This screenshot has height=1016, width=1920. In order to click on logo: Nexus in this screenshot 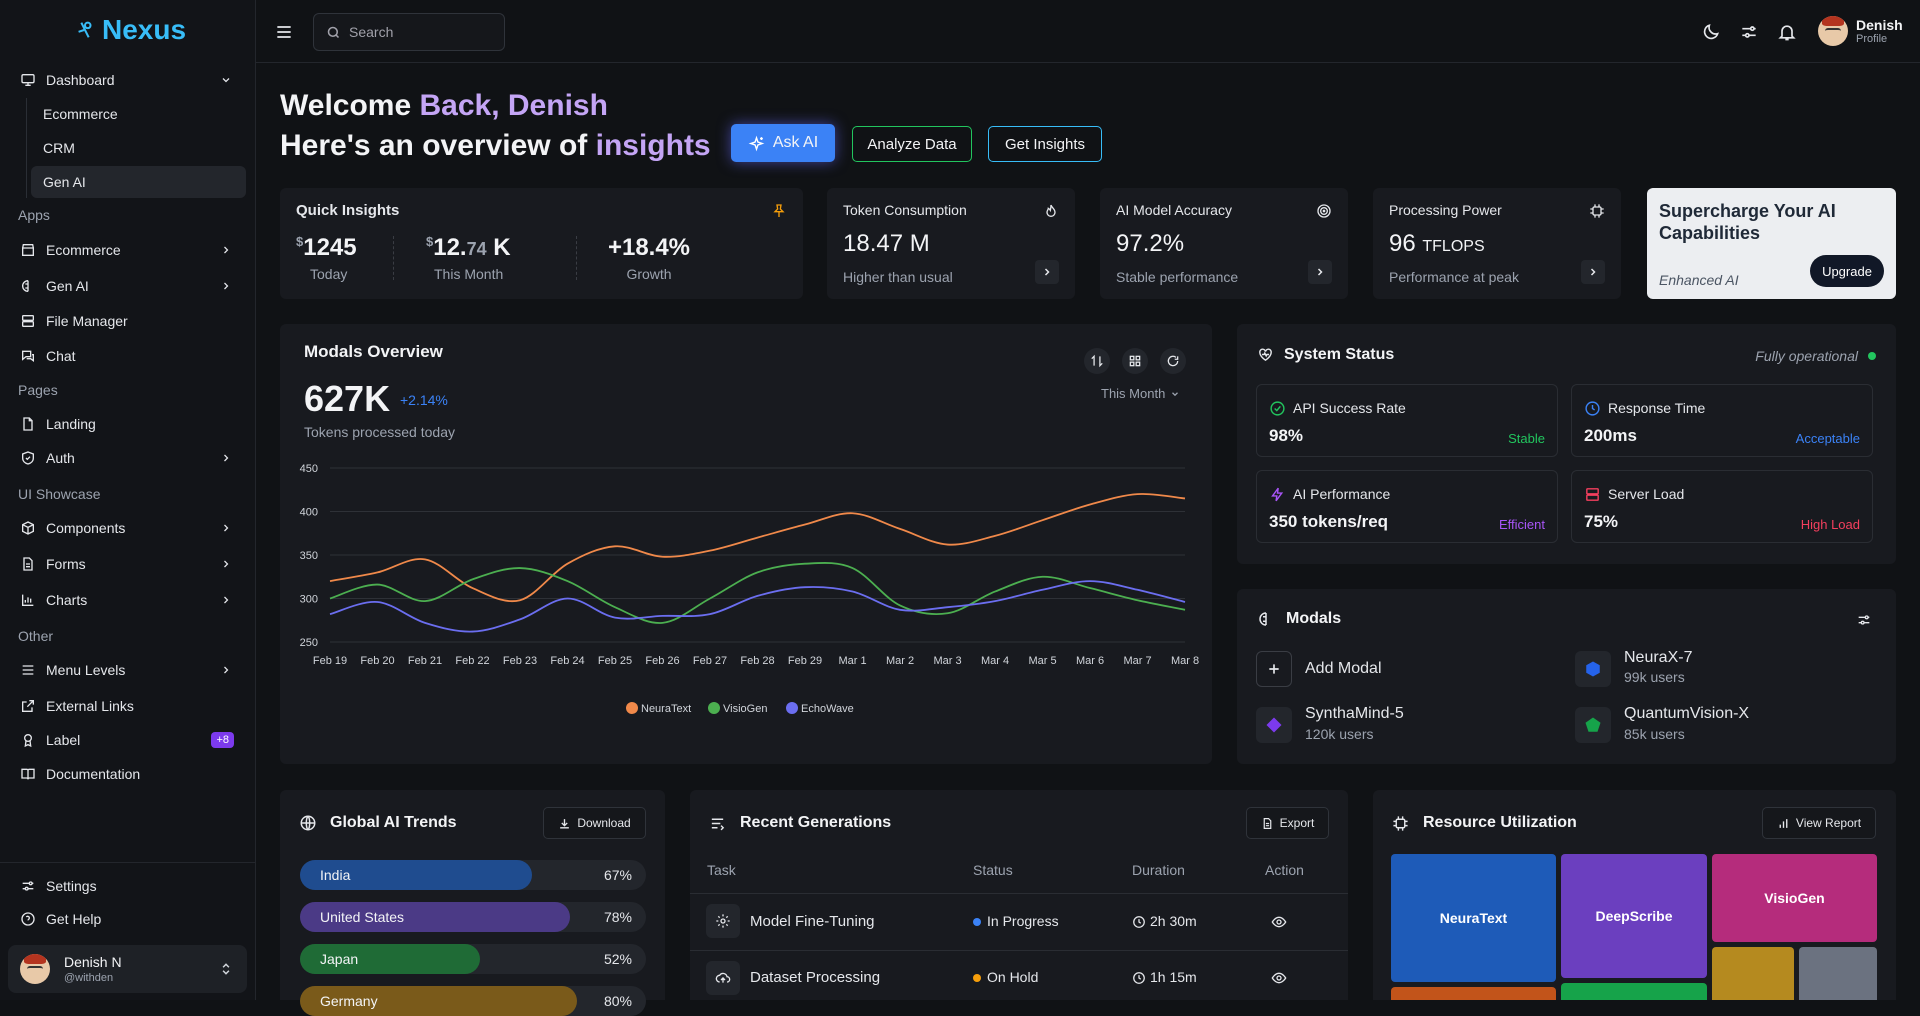, I will do `click(130, 30)`.